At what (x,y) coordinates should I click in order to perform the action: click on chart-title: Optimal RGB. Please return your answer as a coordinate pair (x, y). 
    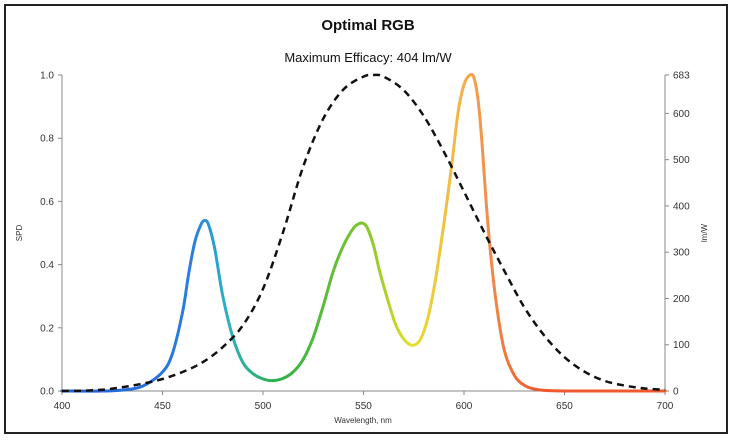
    Looking at the image, I should click on (368, 25).